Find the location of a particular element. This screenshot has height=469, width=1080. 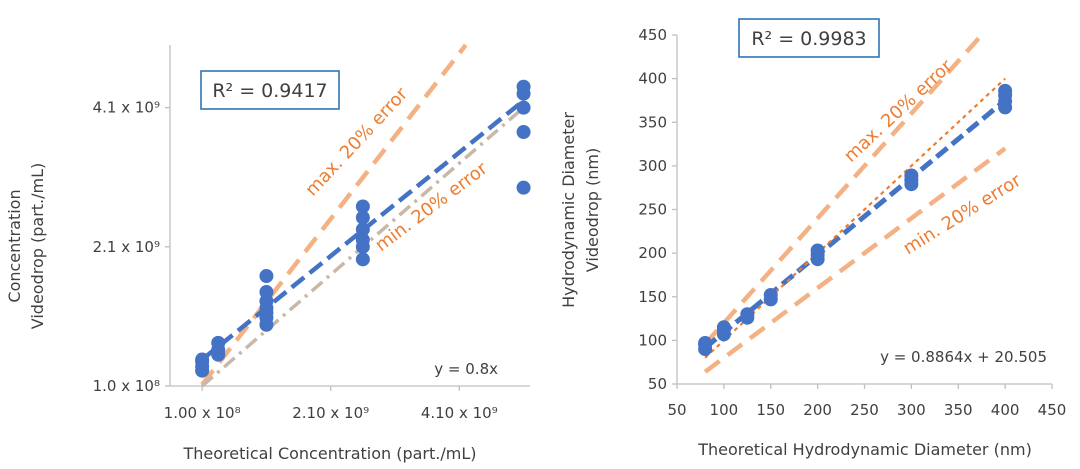

x-tick-label: 100 is located at coordinates (724, 410).